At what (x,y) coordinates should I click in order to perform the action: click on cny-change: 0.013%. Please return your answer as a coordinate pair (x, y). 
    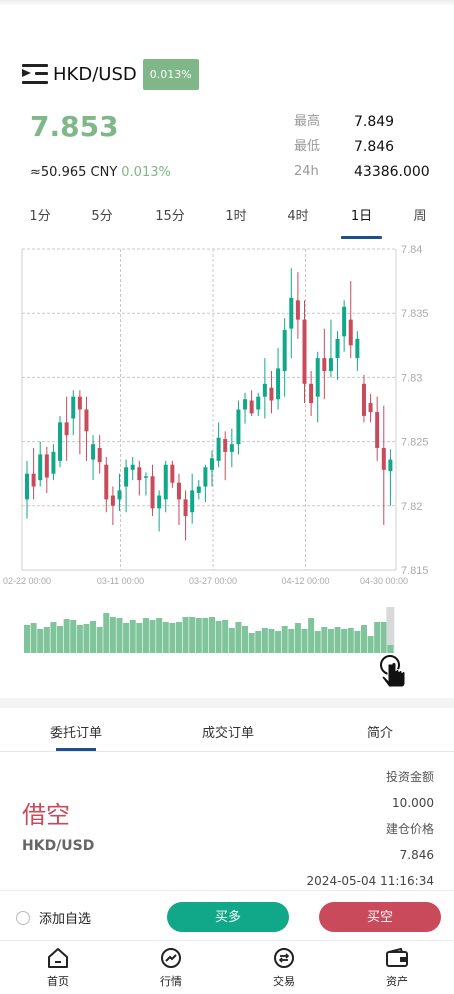
    Looking at the image, I should click on (146, 172).